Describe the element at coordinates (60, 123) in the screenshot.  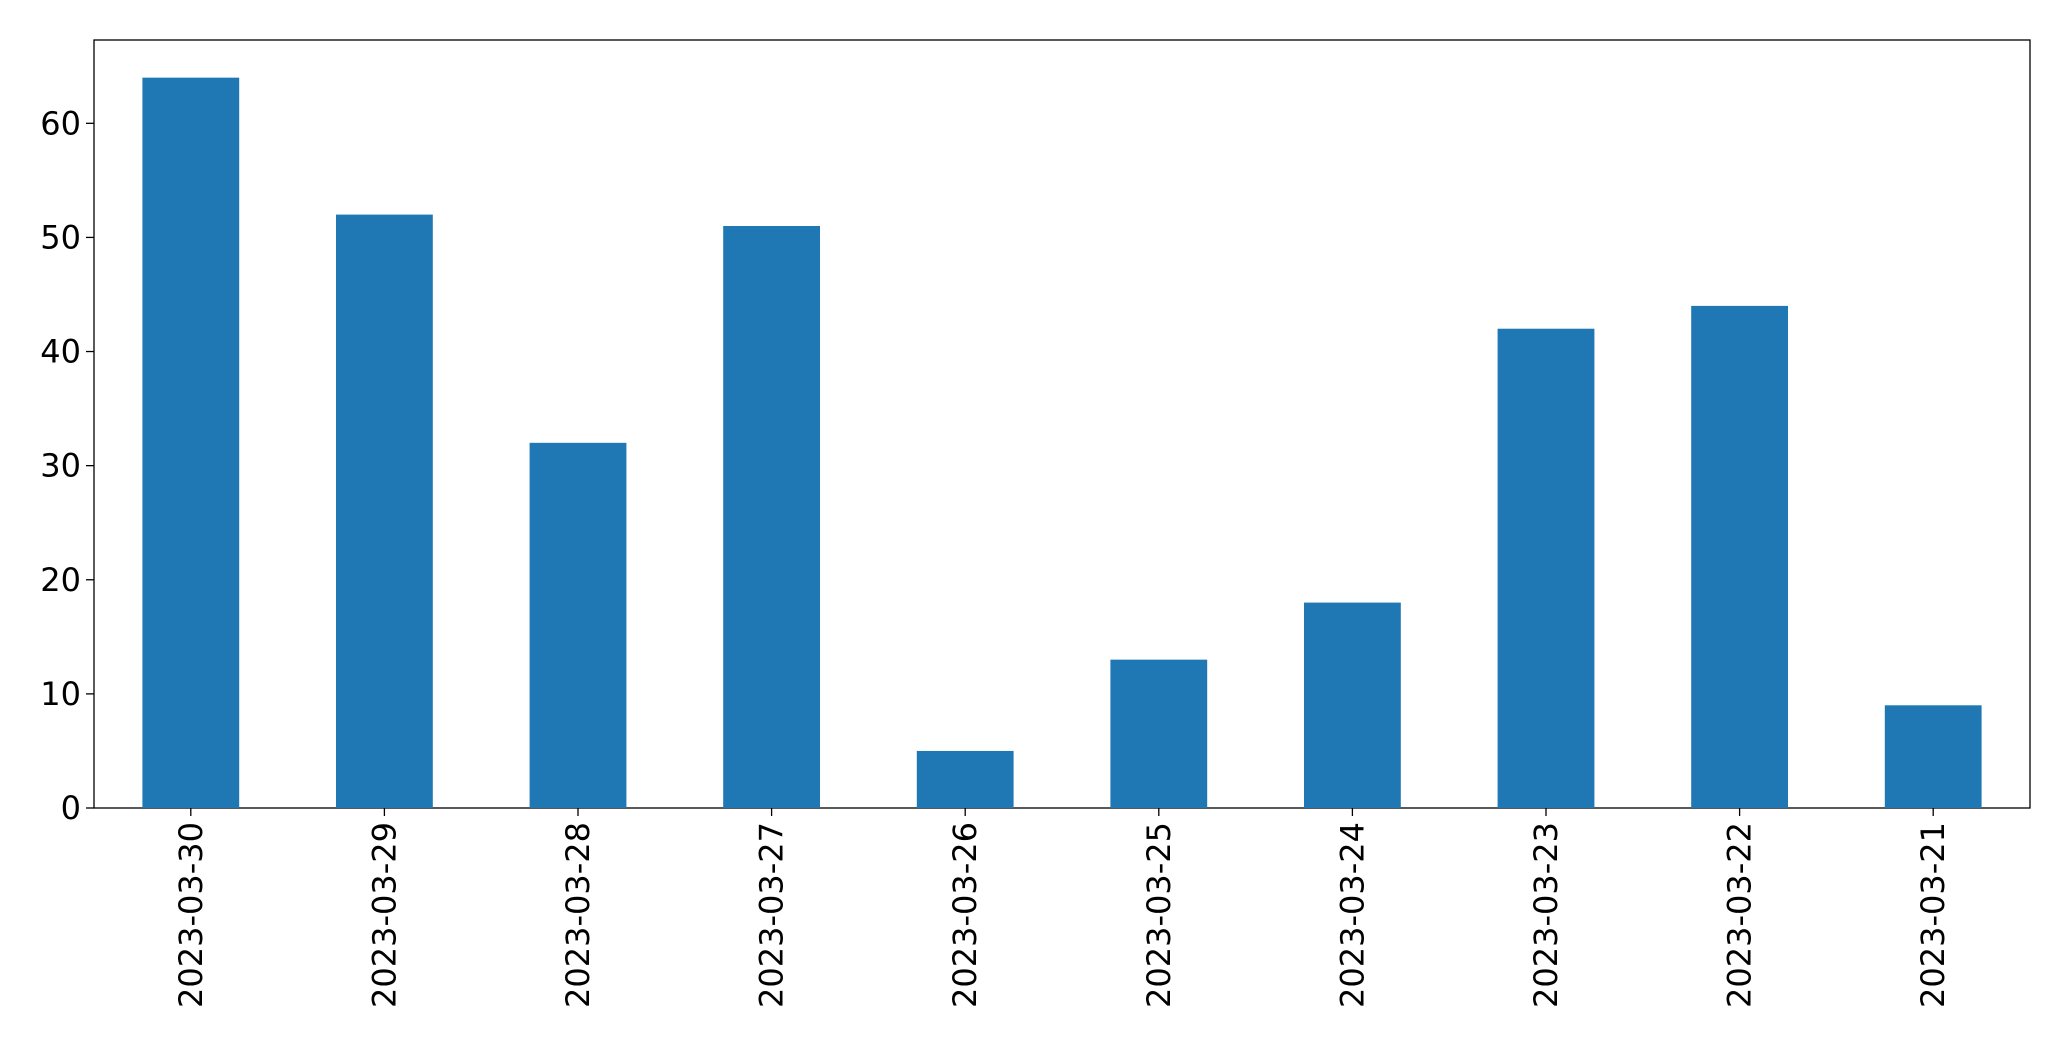
I see `y-tick-label: 60` at that location.